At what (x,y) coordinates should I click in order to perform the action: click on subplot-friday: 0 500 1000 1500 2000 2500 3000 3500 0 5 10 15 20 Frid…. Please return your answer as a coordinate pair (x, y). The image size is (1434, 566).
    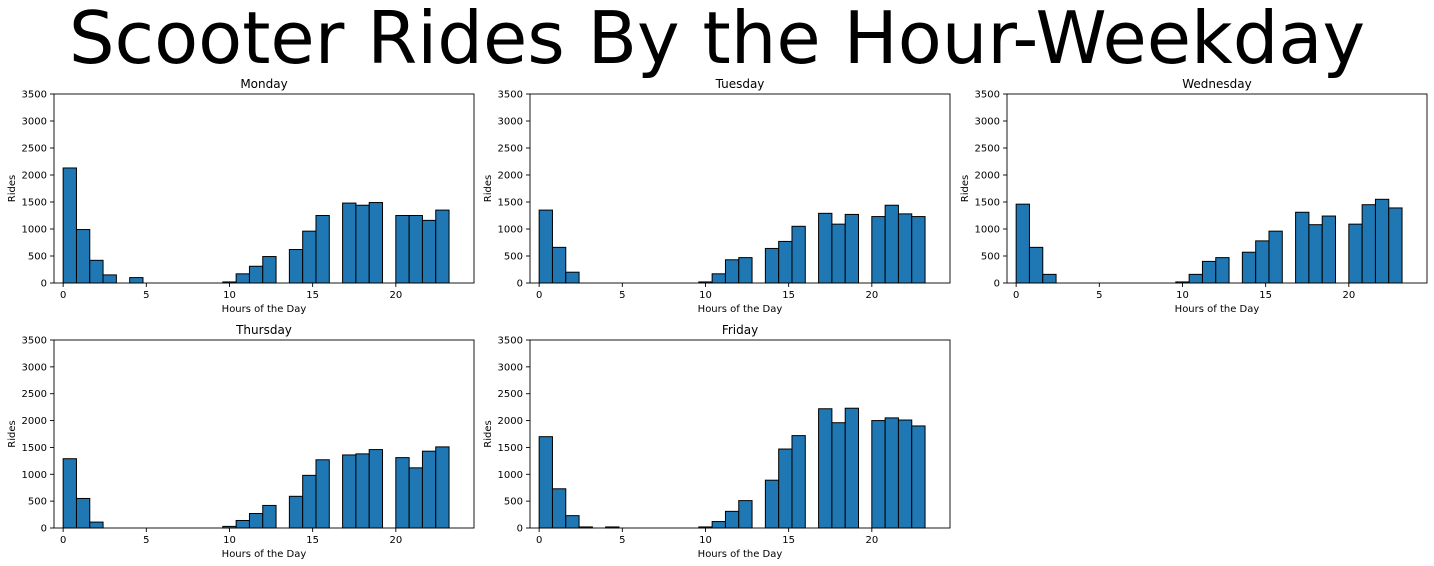
    Looking at the image, I should click on (717, 441).